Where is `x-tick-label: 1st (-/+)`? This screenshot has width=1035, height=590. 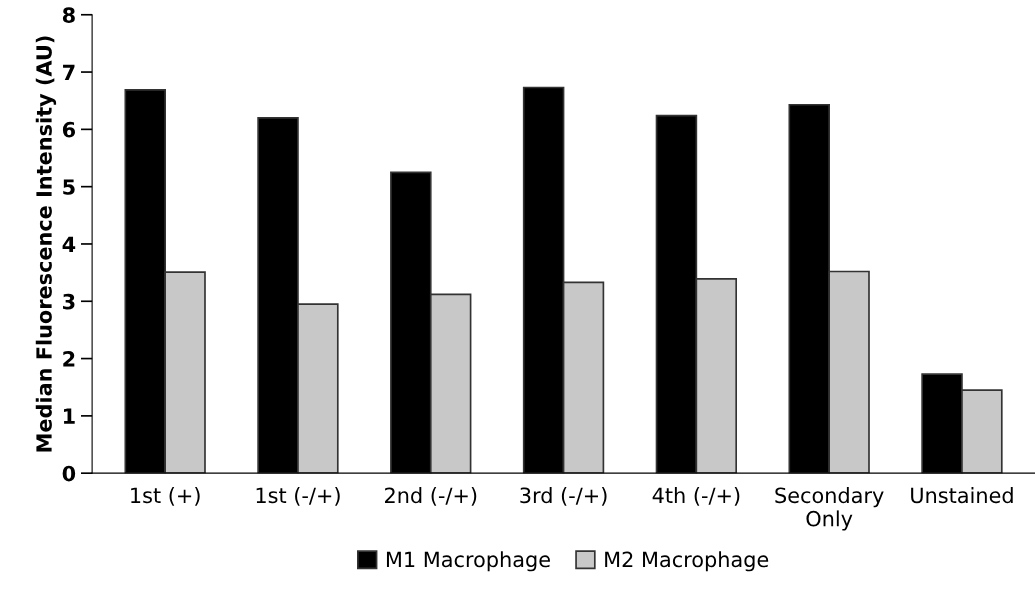
x-tick-label: 1st (-/+) is located at coordinates (298, 496).